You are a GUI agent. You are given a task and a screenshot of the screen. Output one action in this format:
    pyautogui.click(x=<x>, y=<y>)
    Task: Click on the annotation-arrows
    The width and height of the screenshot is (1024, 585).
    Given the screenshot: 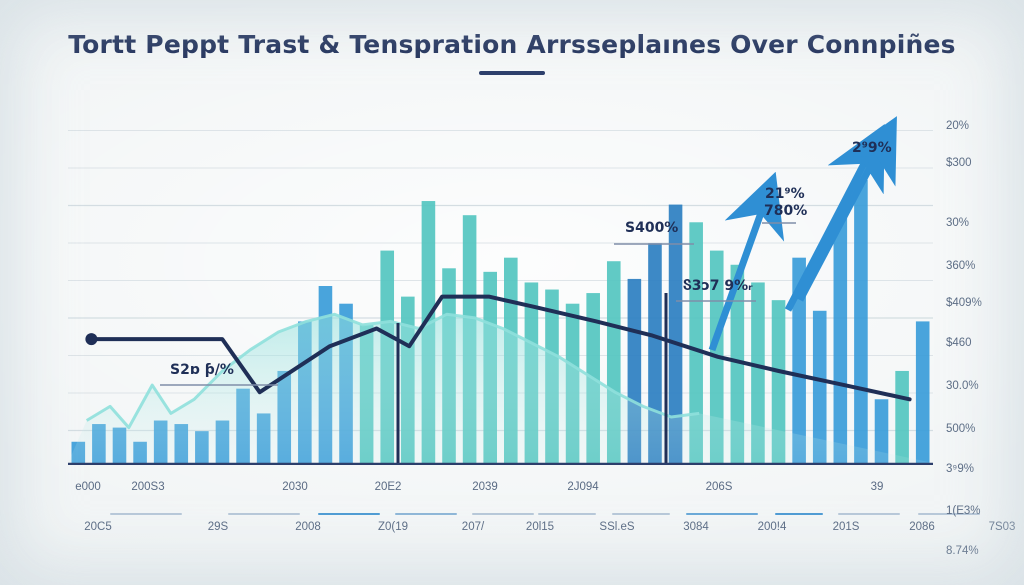 What is the action you would take?
    pyautogui.click(x=802, y=234)
    